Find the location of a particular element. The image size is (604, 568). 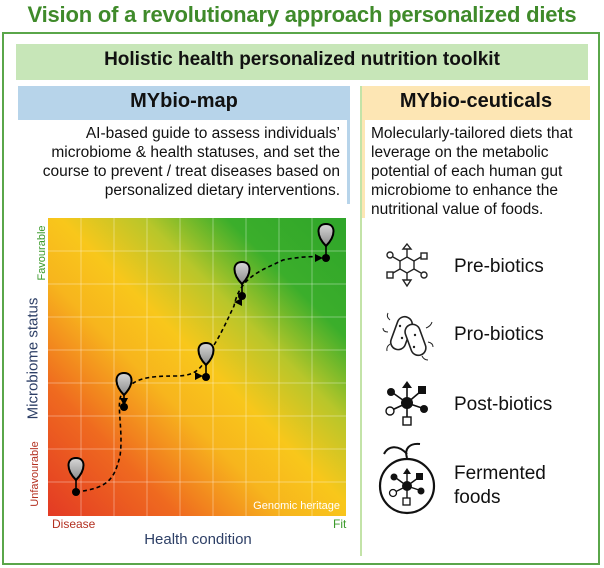

prebiotics-label: Pre-biotics is located at coordinates (499, 266).